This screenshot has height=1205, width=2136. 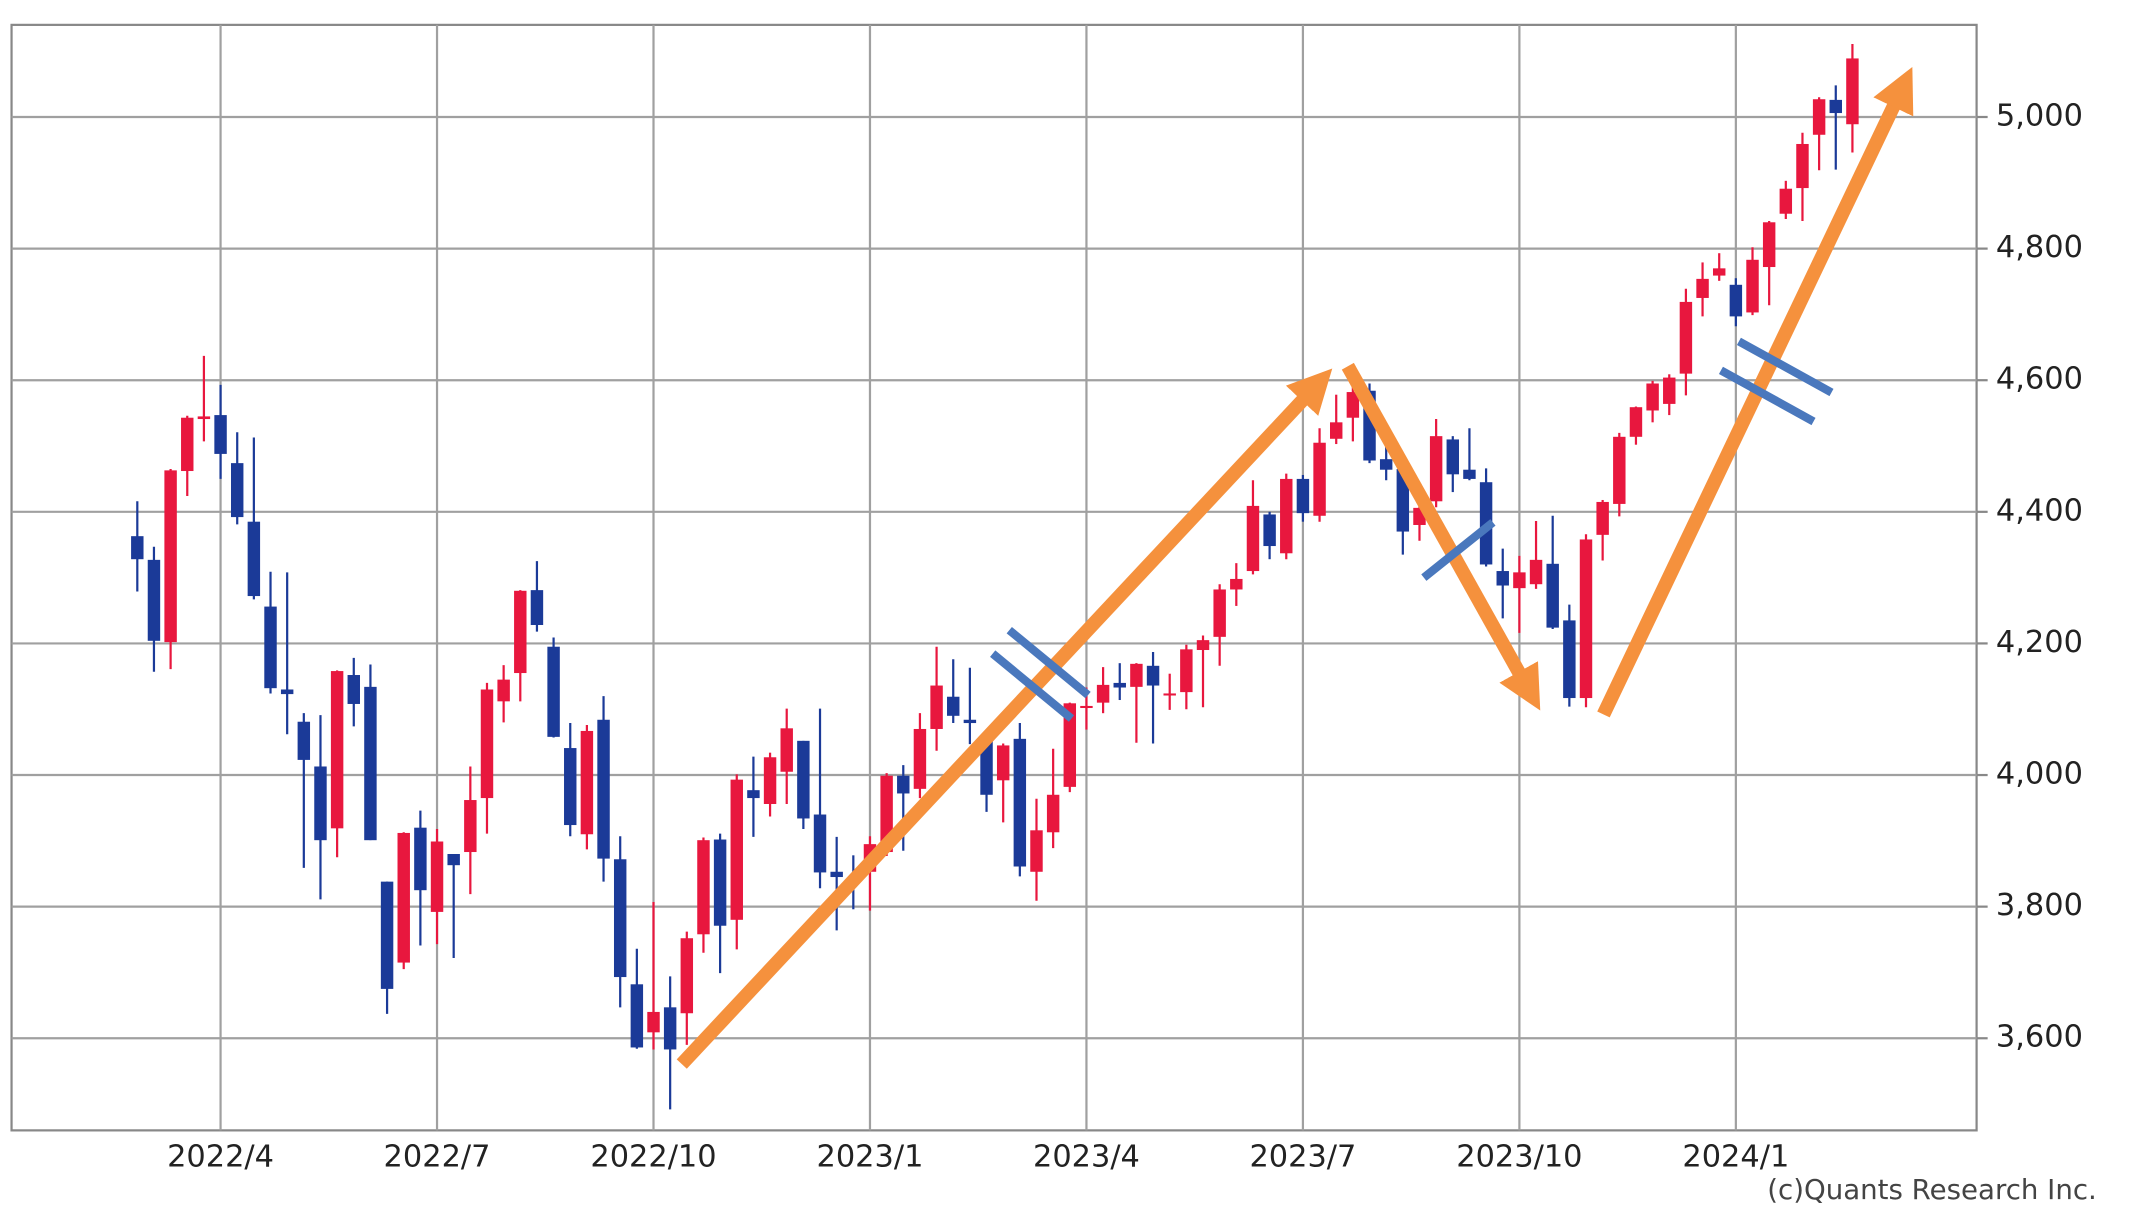 I want to click on trend-arrow, so click(x=1755, y=392).